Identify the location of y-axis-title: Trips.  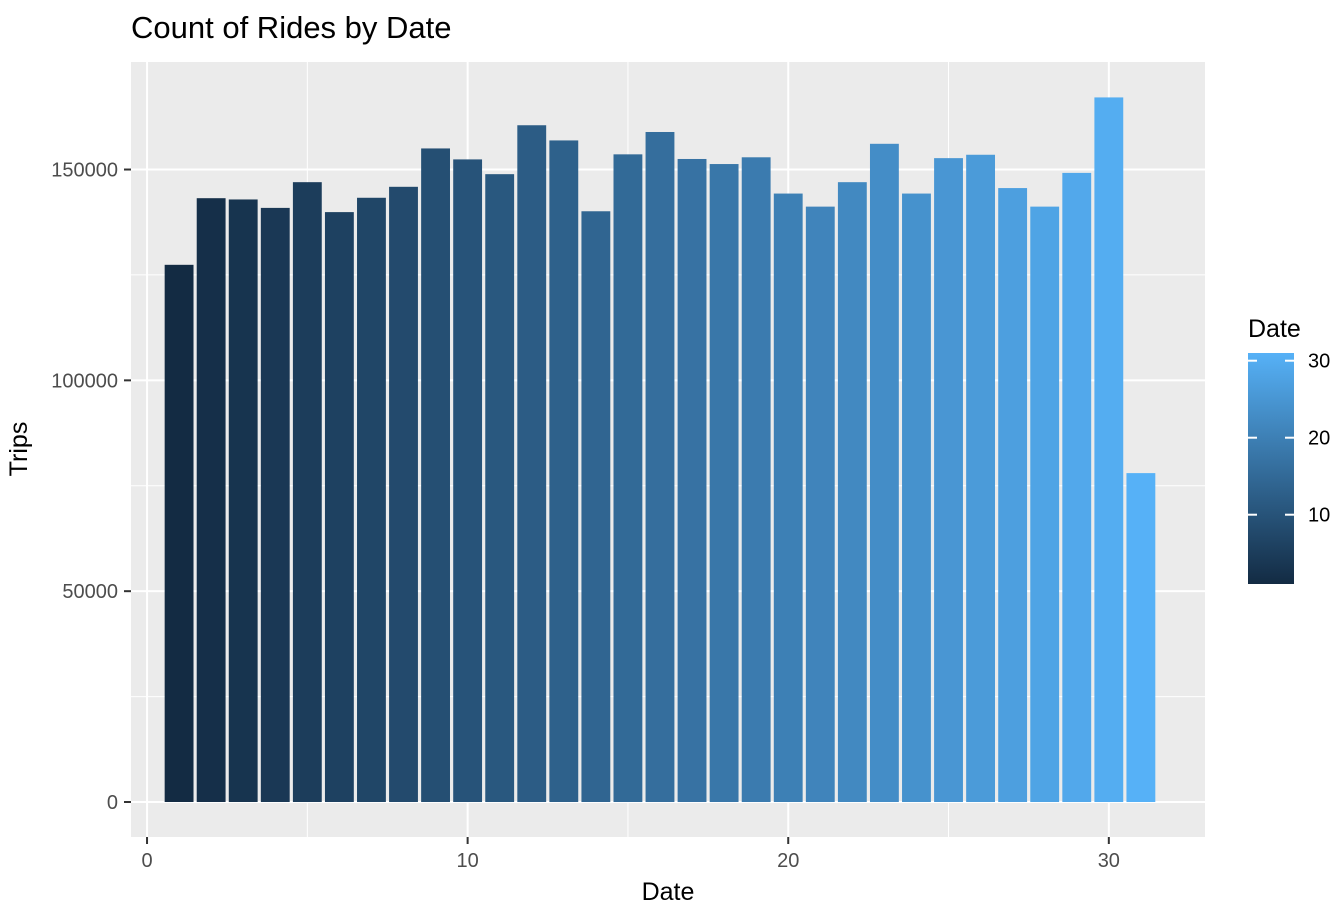
(19, 449).